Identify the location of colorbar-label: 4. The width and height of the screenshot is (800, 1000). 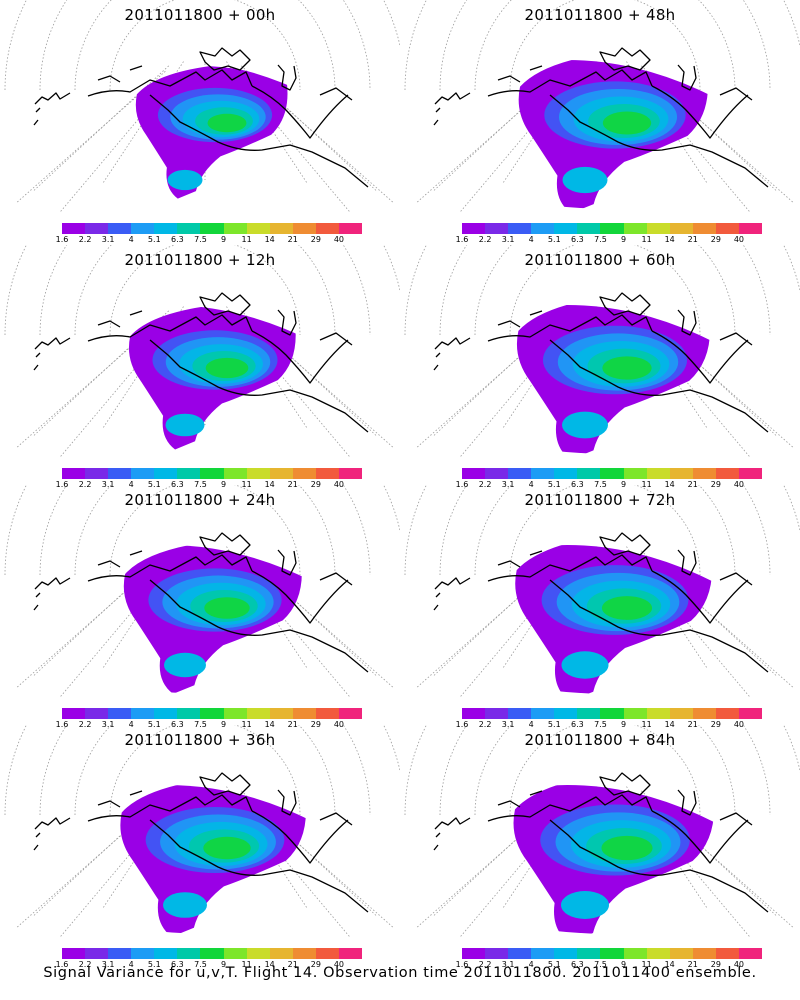
(531, 724).